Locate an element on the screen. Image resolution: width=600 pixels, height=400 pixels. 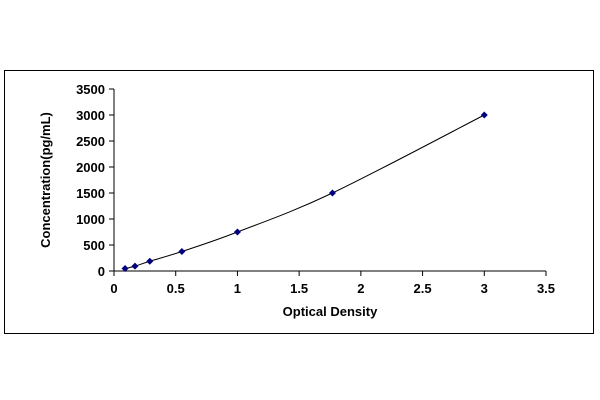
y-ticks: 0 500 1000 1500 2000 2500 3000 3500 is located at coordinates (95, 180).